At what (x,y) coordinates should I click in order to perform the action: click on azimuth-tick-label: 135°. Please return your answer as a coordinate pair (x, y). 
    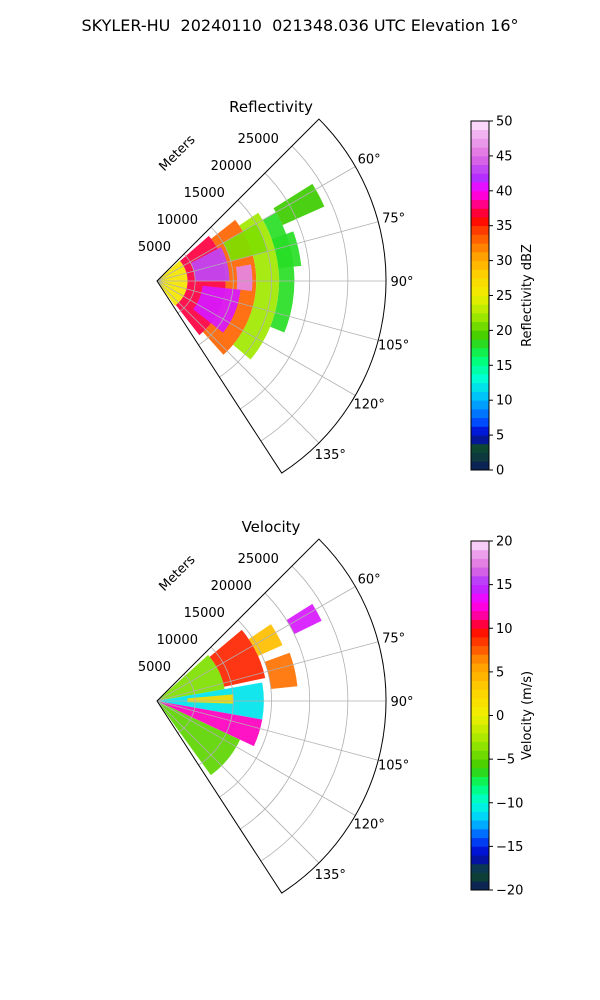
    Looking at the image, I should click on (330, 455).